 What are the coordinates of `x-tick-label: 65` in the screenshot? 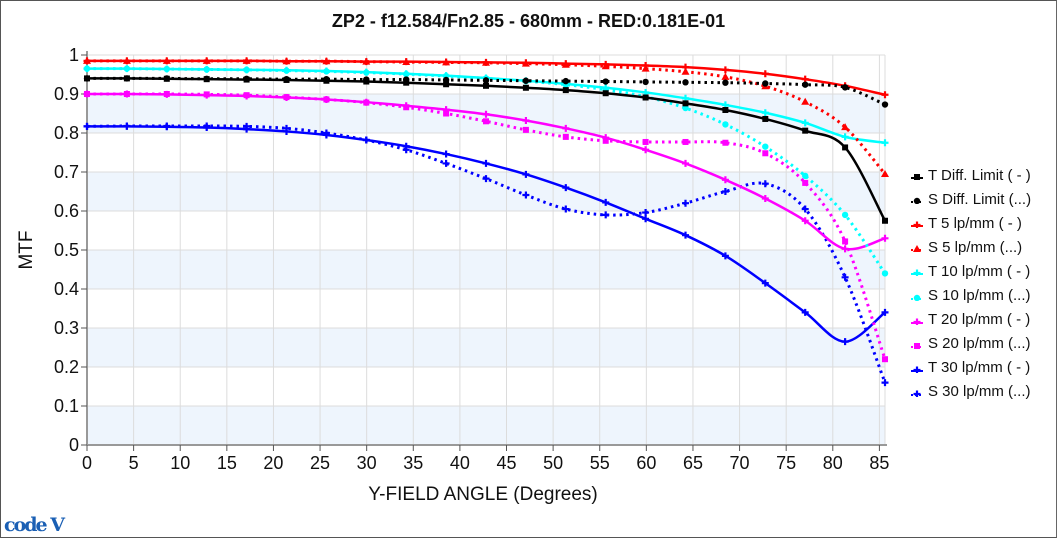 It's located at (693, 463).